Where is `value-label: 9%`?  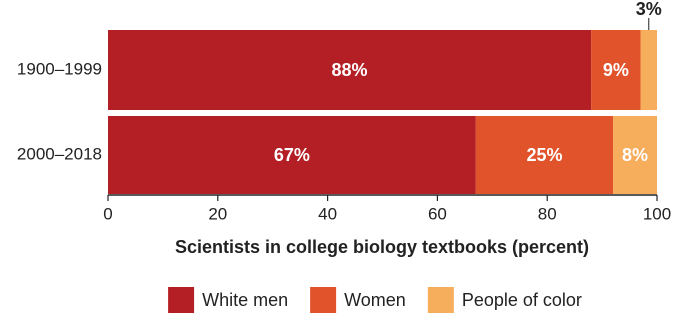 value-label: 9% is located at coordinates (616, 70).